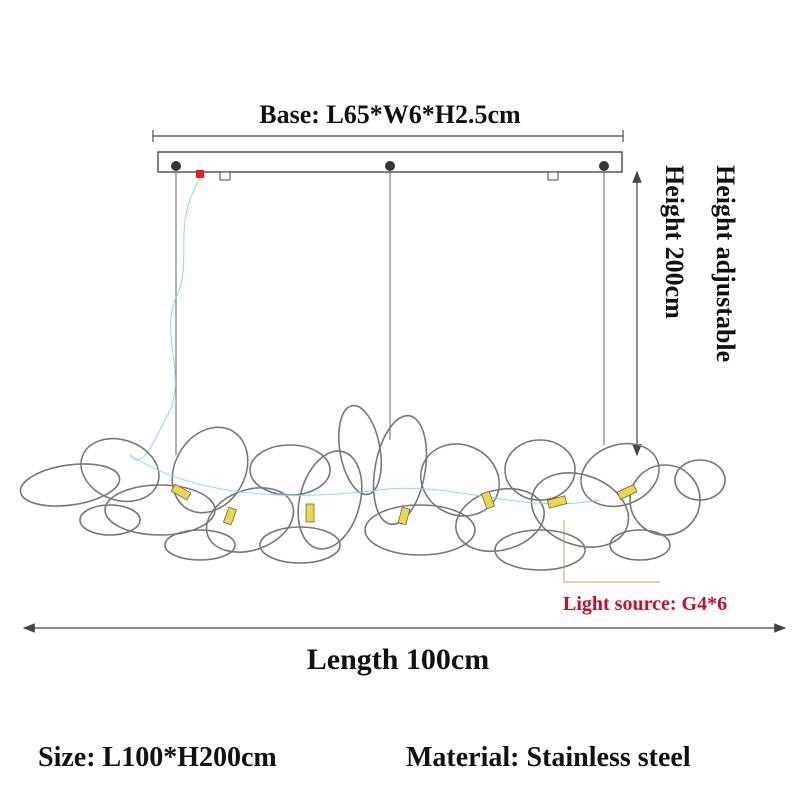 This screenshot has height=800, width=800. Describe the element at coordinates (157, 757) in the screenshot. I see `size-spec: Size: L100*H200cm` at that location.